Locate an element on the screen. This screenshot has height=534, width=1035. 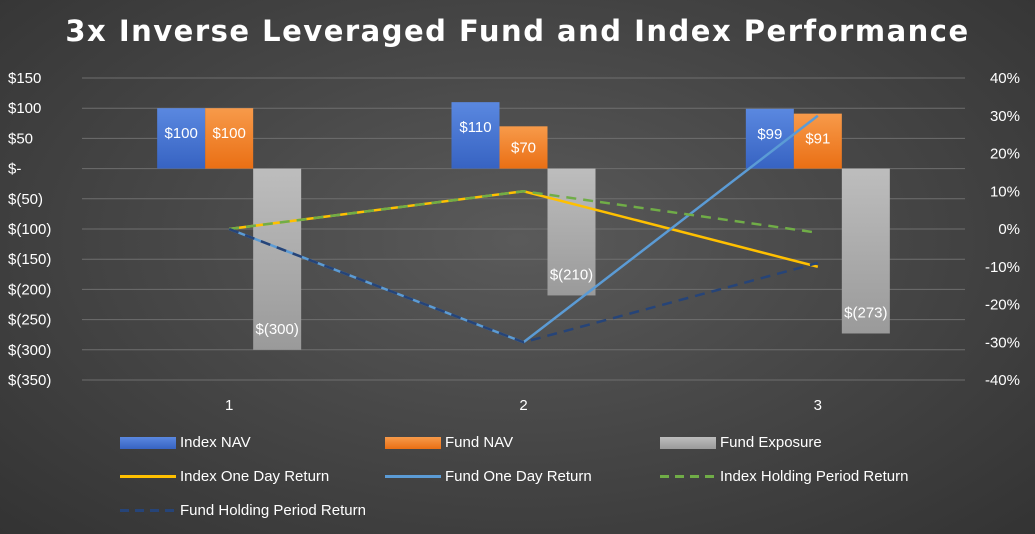
data-label: $99 is located at coordinates (769, 134).